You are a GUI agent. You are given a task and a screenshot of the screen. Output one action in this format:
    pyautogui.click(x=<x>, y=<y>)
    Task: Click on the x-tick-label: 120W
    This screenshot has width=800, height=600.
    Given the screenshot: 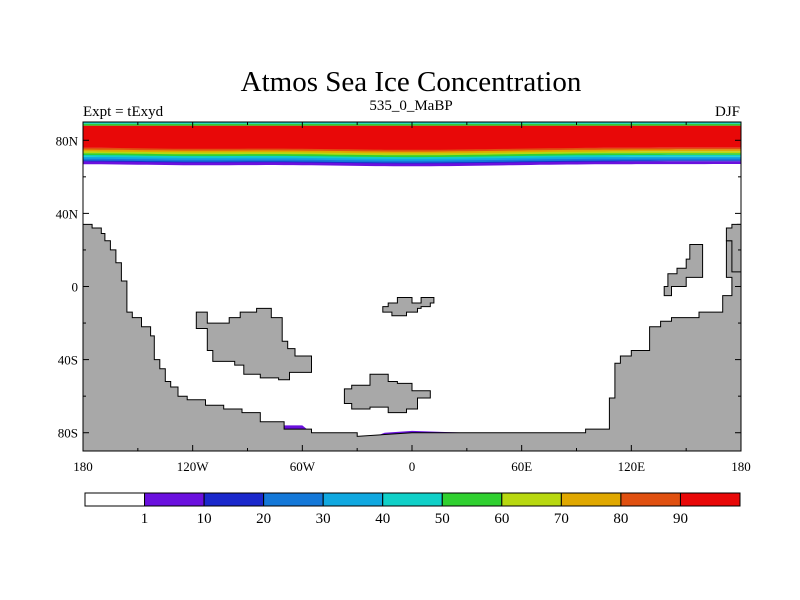 What is the action you would take?
    pyautogui.click(x=193, y=466)
    